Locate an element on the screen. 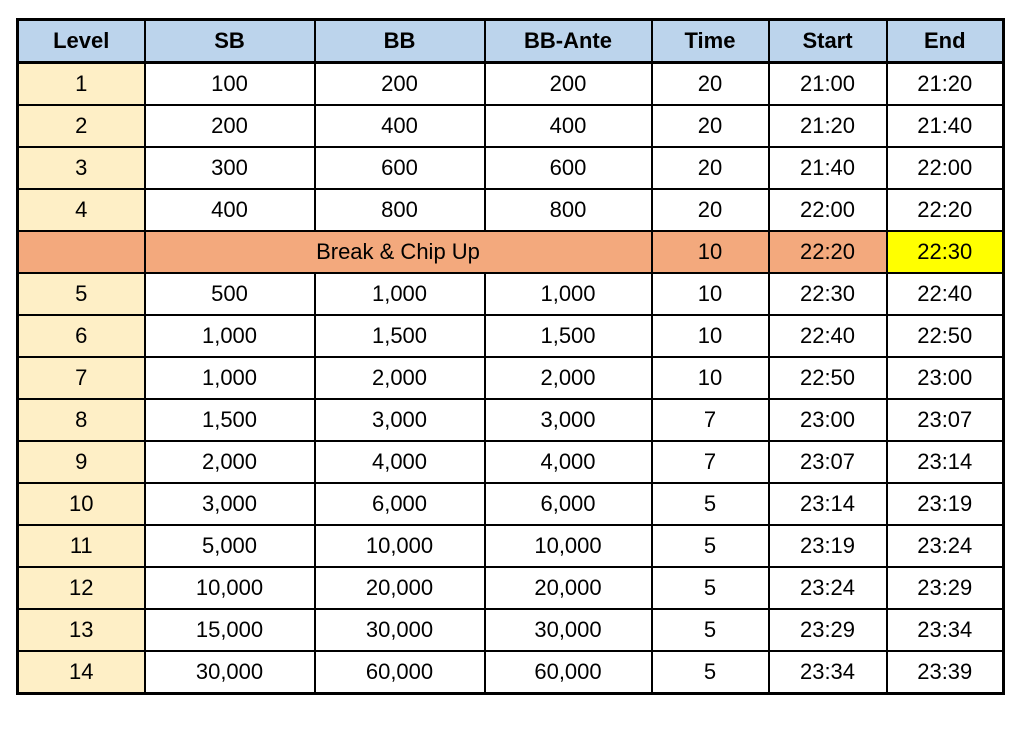 This screenshot has width=1021, height=736. cell-level: 14 is located at coordinates (81, 672).